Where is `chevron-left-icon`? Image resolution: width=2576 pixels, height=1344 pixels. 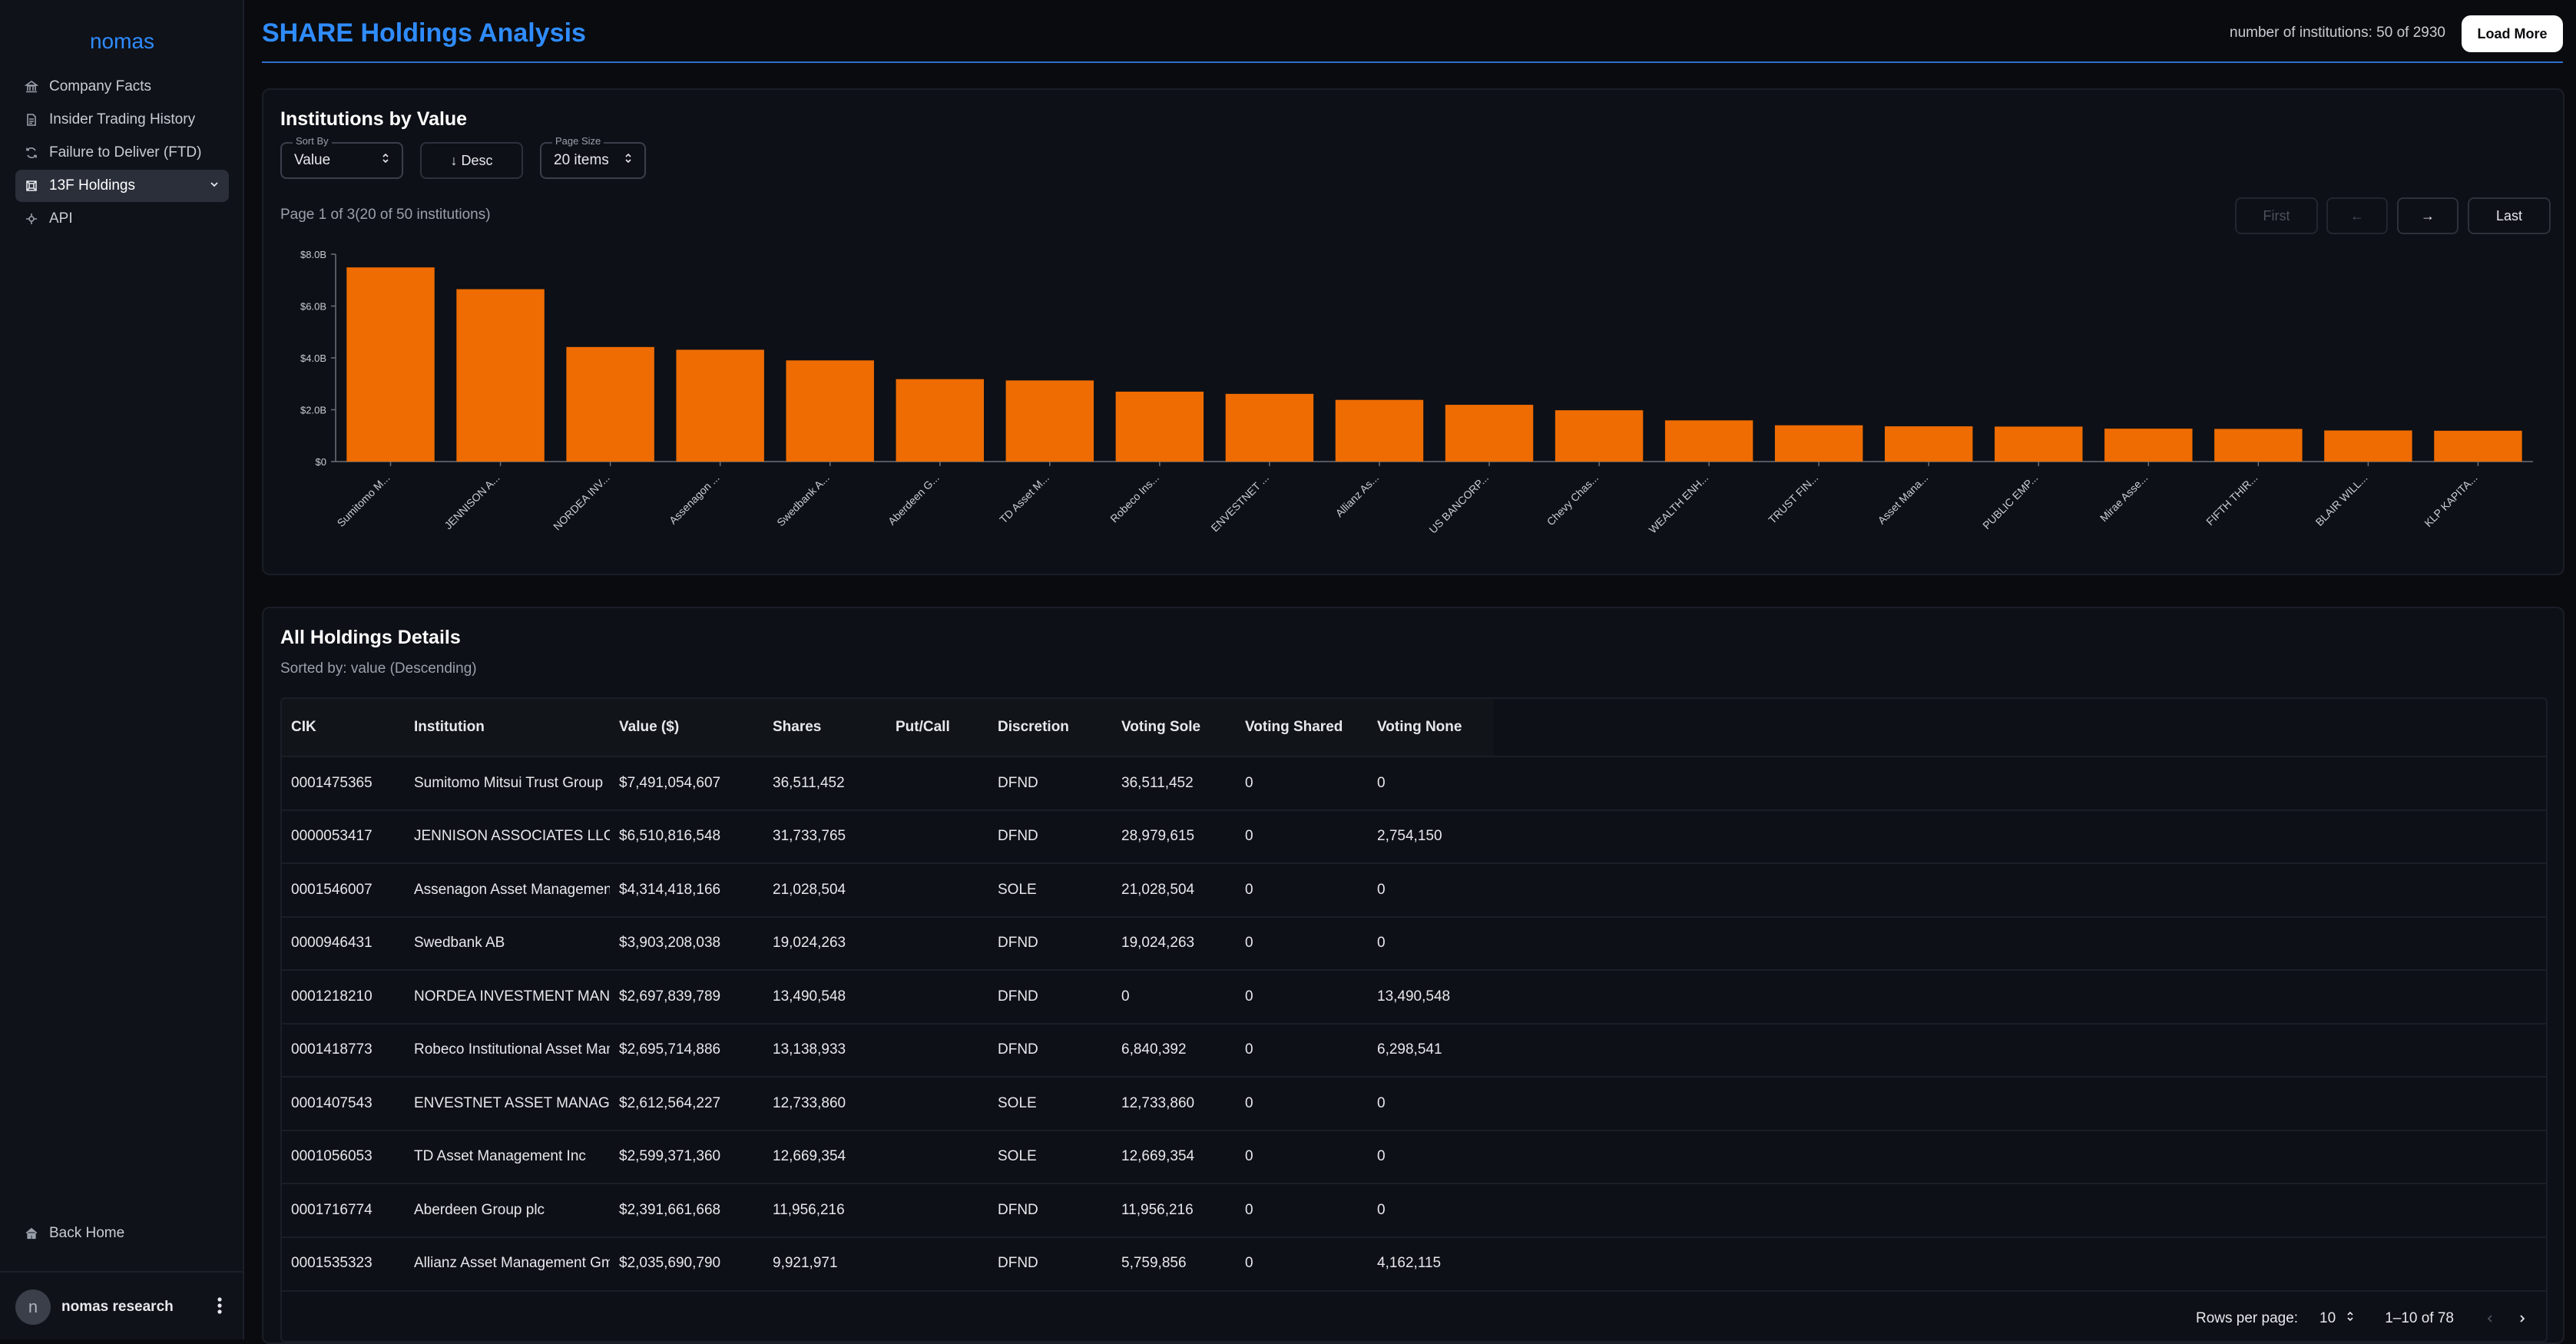
chevron-left-icon is located at coordinates (2490, 1318).